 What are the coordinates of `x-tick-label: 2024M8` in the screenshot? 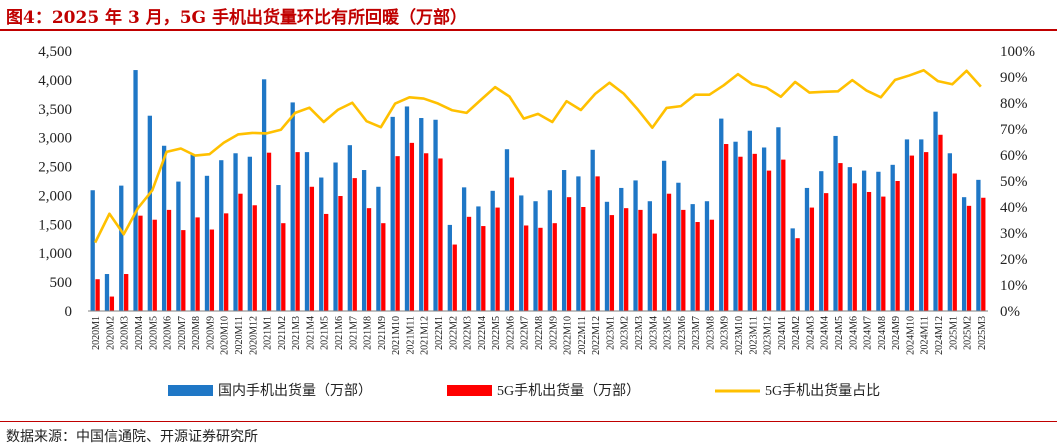 It's located at (882, 333).